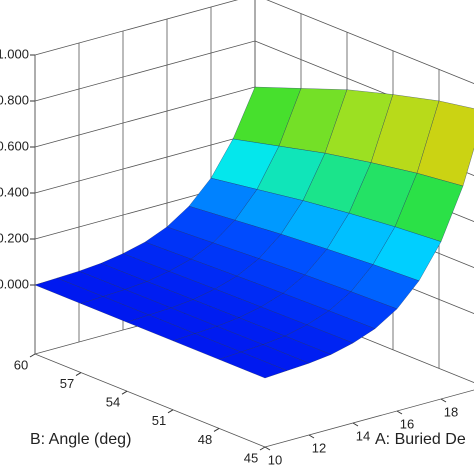  What do you see at coordinates (363, 435) in the screenshot?
I see `x-tick-label: 14` at bounding box center [363, 435].